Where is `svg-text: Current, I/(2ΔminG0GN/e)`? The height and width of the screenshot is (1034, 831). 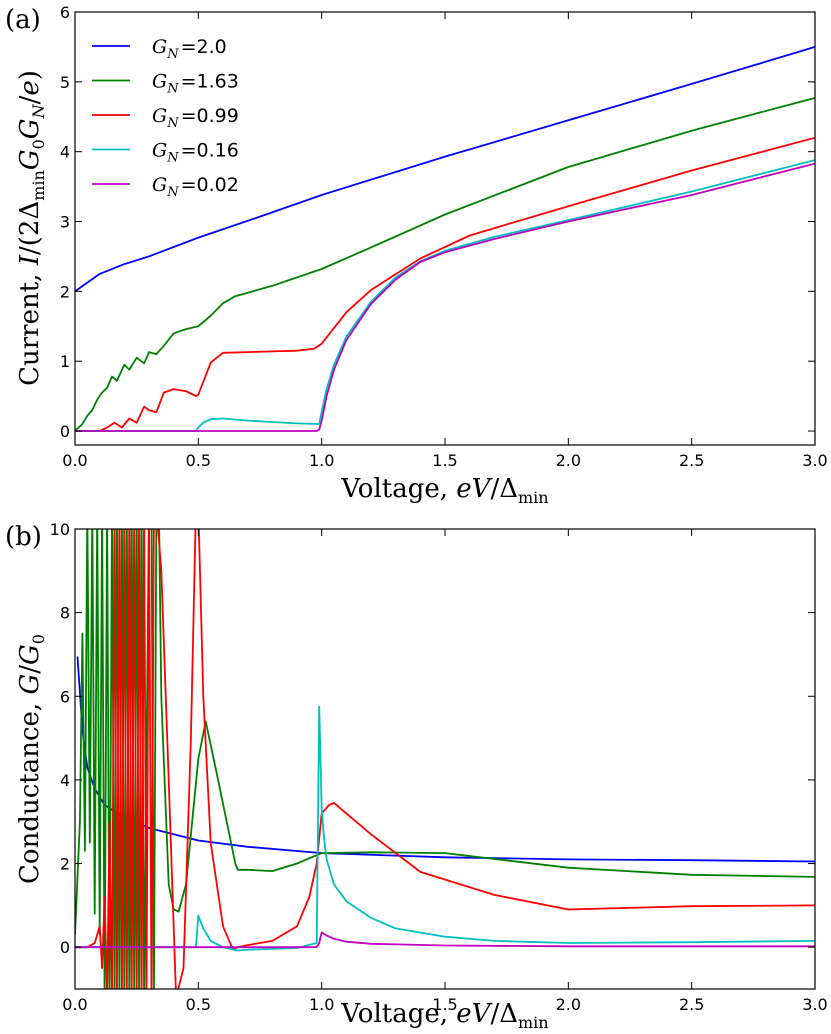 svg-text: Current, I/(2ΔminG0GN/e) is located at coordinates (31, 228).